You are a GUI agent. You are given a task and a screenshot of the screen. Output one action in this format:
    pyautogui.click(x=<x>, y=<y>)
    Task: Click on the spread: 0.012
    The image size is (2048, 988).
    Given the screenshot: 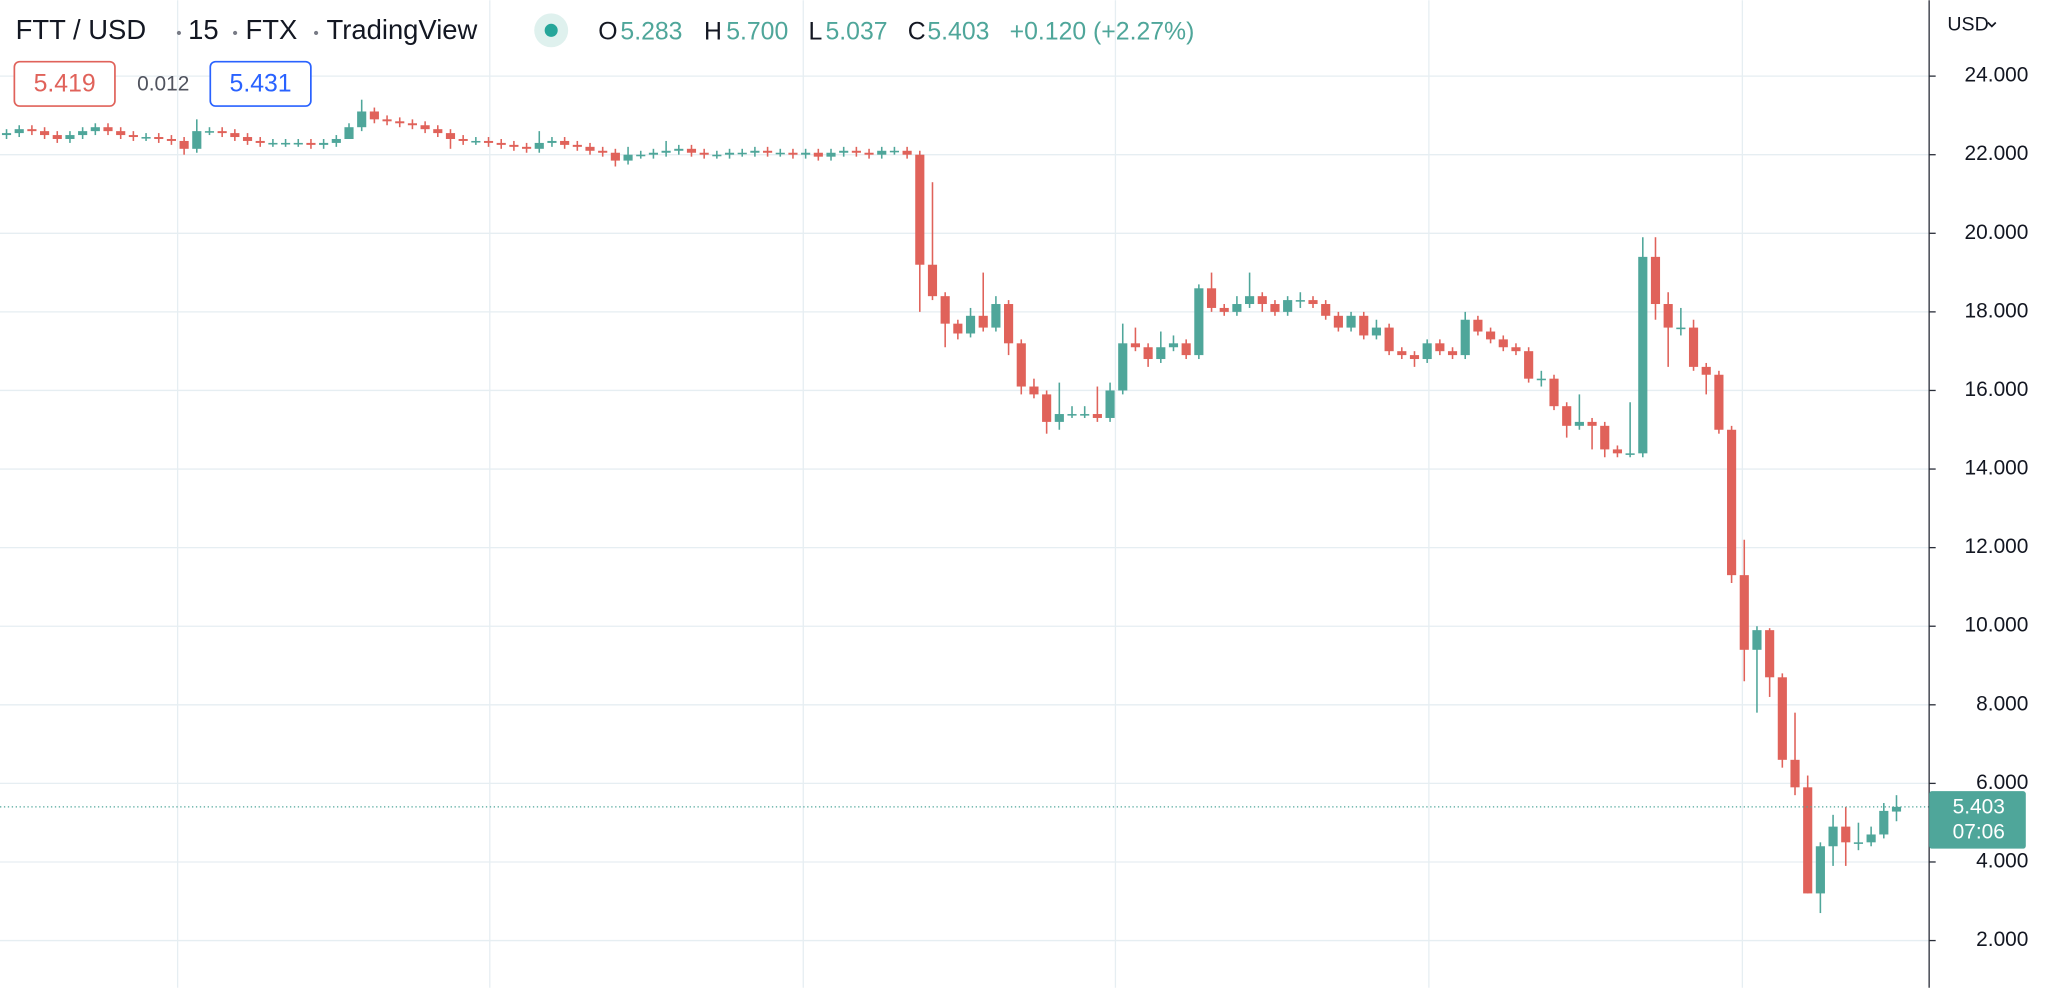 What is the action you would take?
    pyautogui.click(x=163, y=84)
    